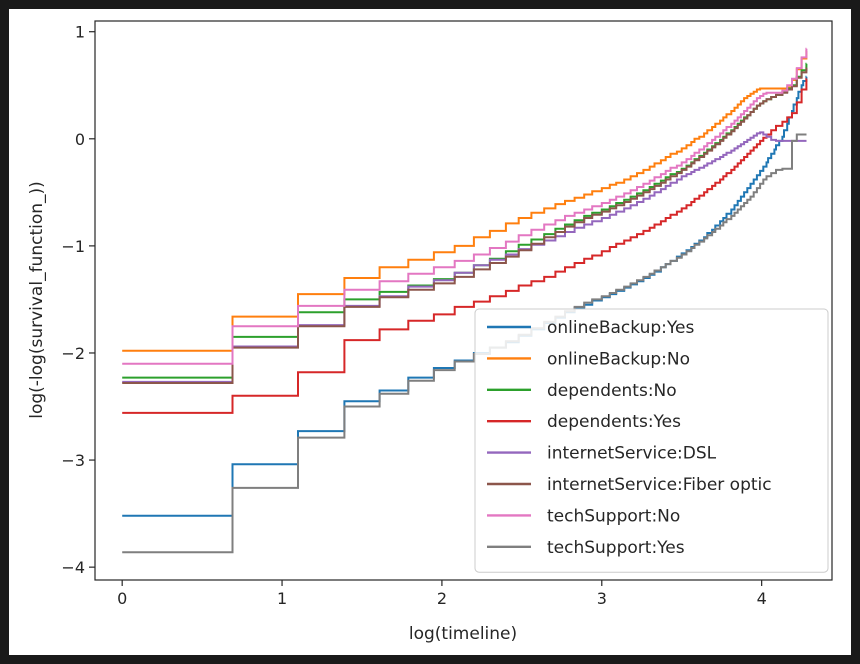  I want to click on y-axis-ticks: −4 −3 −2 −1 0 1, so click(78, 300).